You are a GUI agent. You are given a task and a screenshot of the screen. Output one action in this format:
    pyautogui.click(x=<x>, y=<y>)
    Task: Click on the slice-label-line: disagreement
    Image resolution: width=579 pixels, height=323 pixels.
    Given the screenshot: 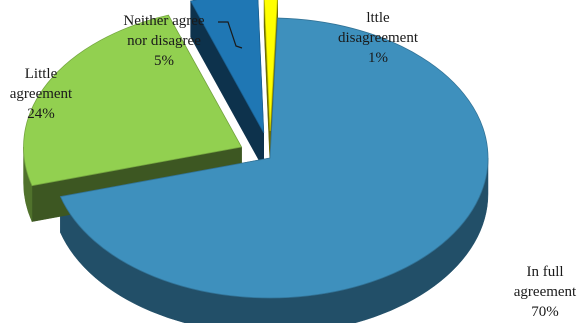 What is the action you would take?
    pyautogui.click(x=378, y=38)
    